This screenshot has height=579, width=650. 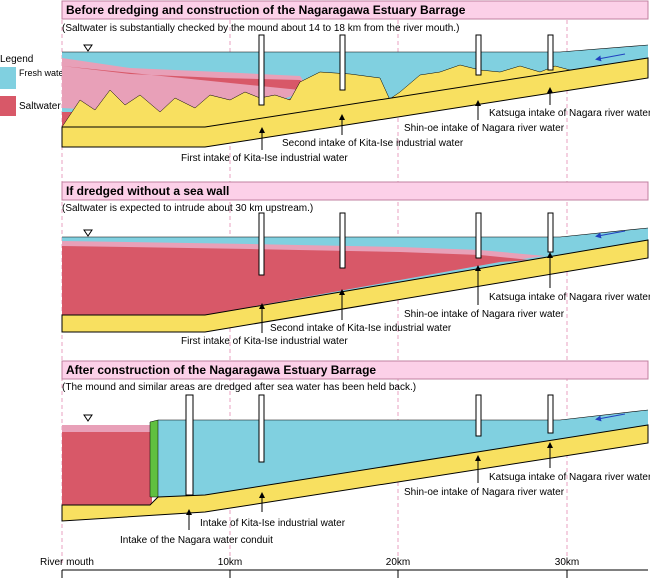 I want to click on label: Intake of the Nagara water conduit, so click(x=196, y=540).